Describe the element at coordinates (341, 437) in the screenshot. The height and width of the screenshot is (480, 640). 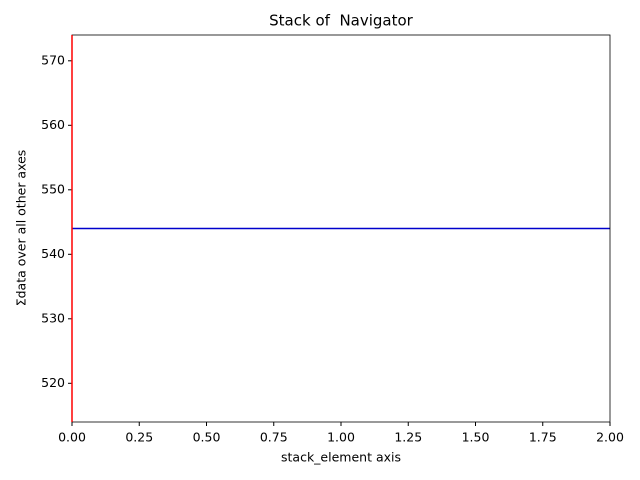
I see `x-tick-label: 1.00` at that location.